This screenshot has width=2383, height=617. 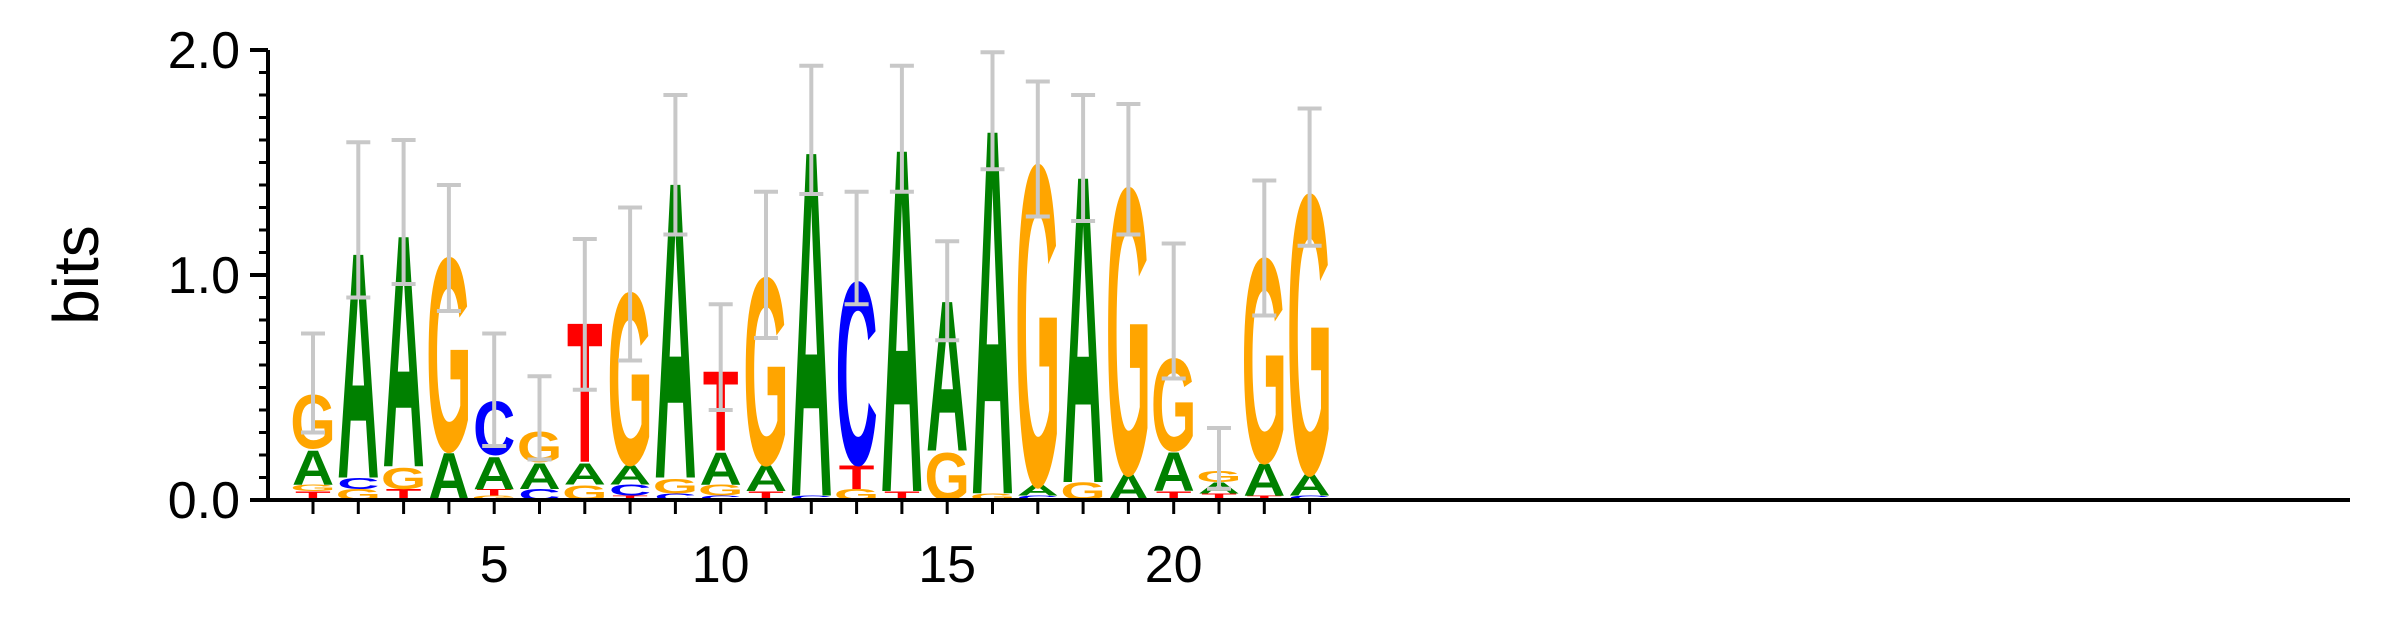 I want to click on x-tick-label: 10, so click(x=721, y=565).